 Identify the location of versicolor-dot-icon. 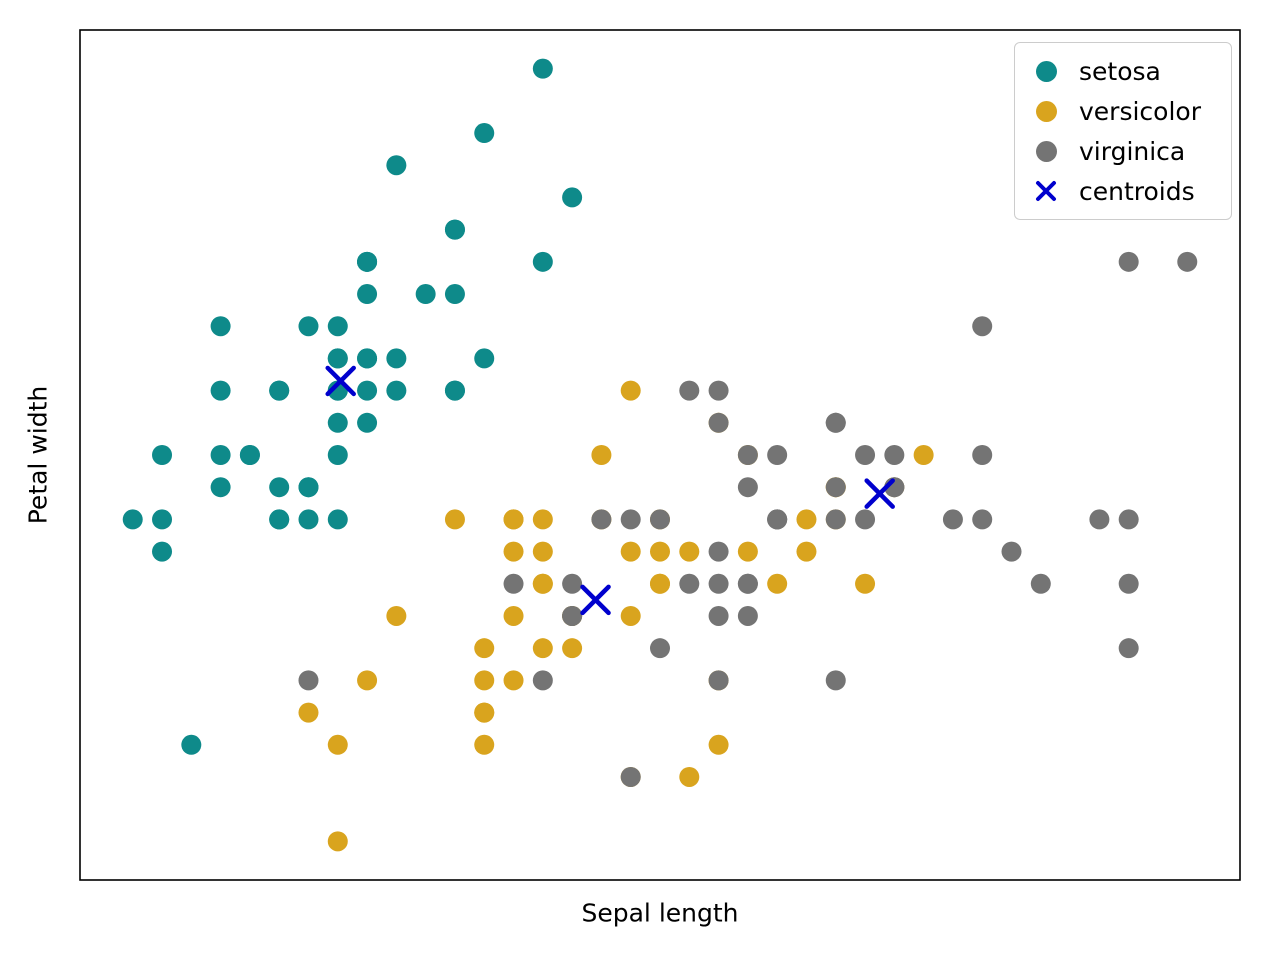
(1046, 111).